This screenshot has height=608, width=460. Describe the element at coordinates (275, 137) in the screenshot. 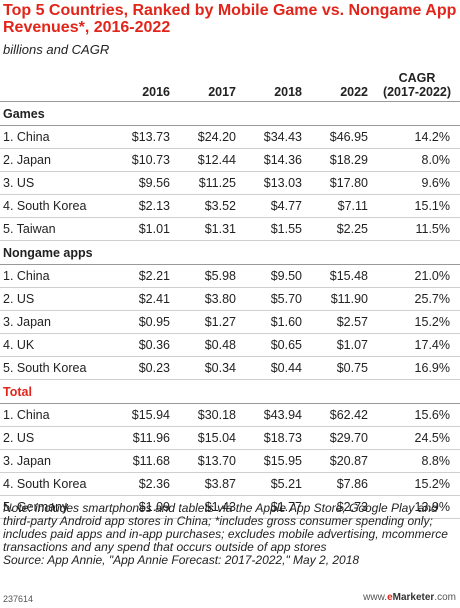

I see `table-cell: $34.43` at that location.